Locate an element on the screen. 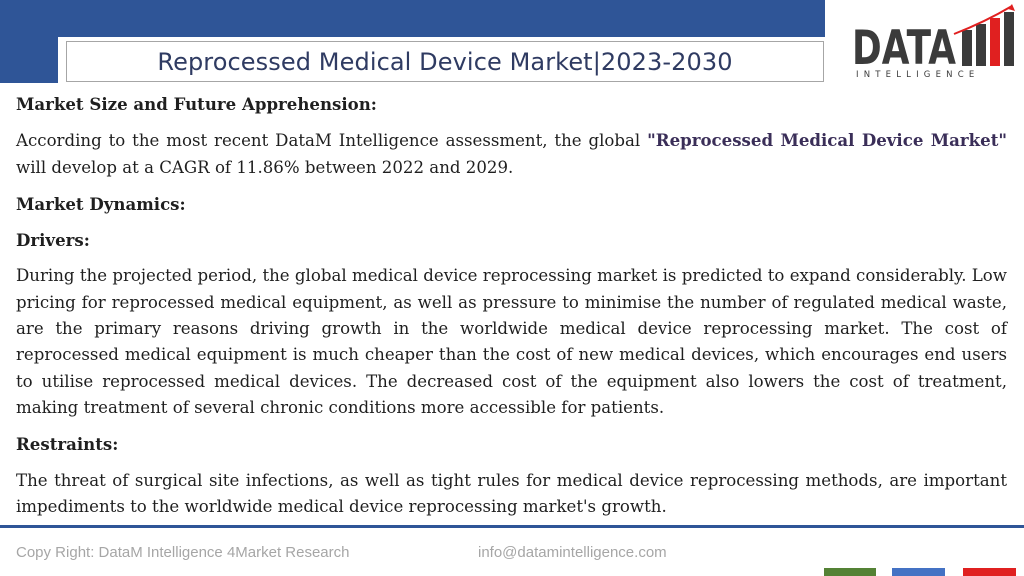 The height and width of the screenshot is (576, 1024). section-heading-market-size: Market Size and Future Apprehension: is located at coordinates (196, 104).